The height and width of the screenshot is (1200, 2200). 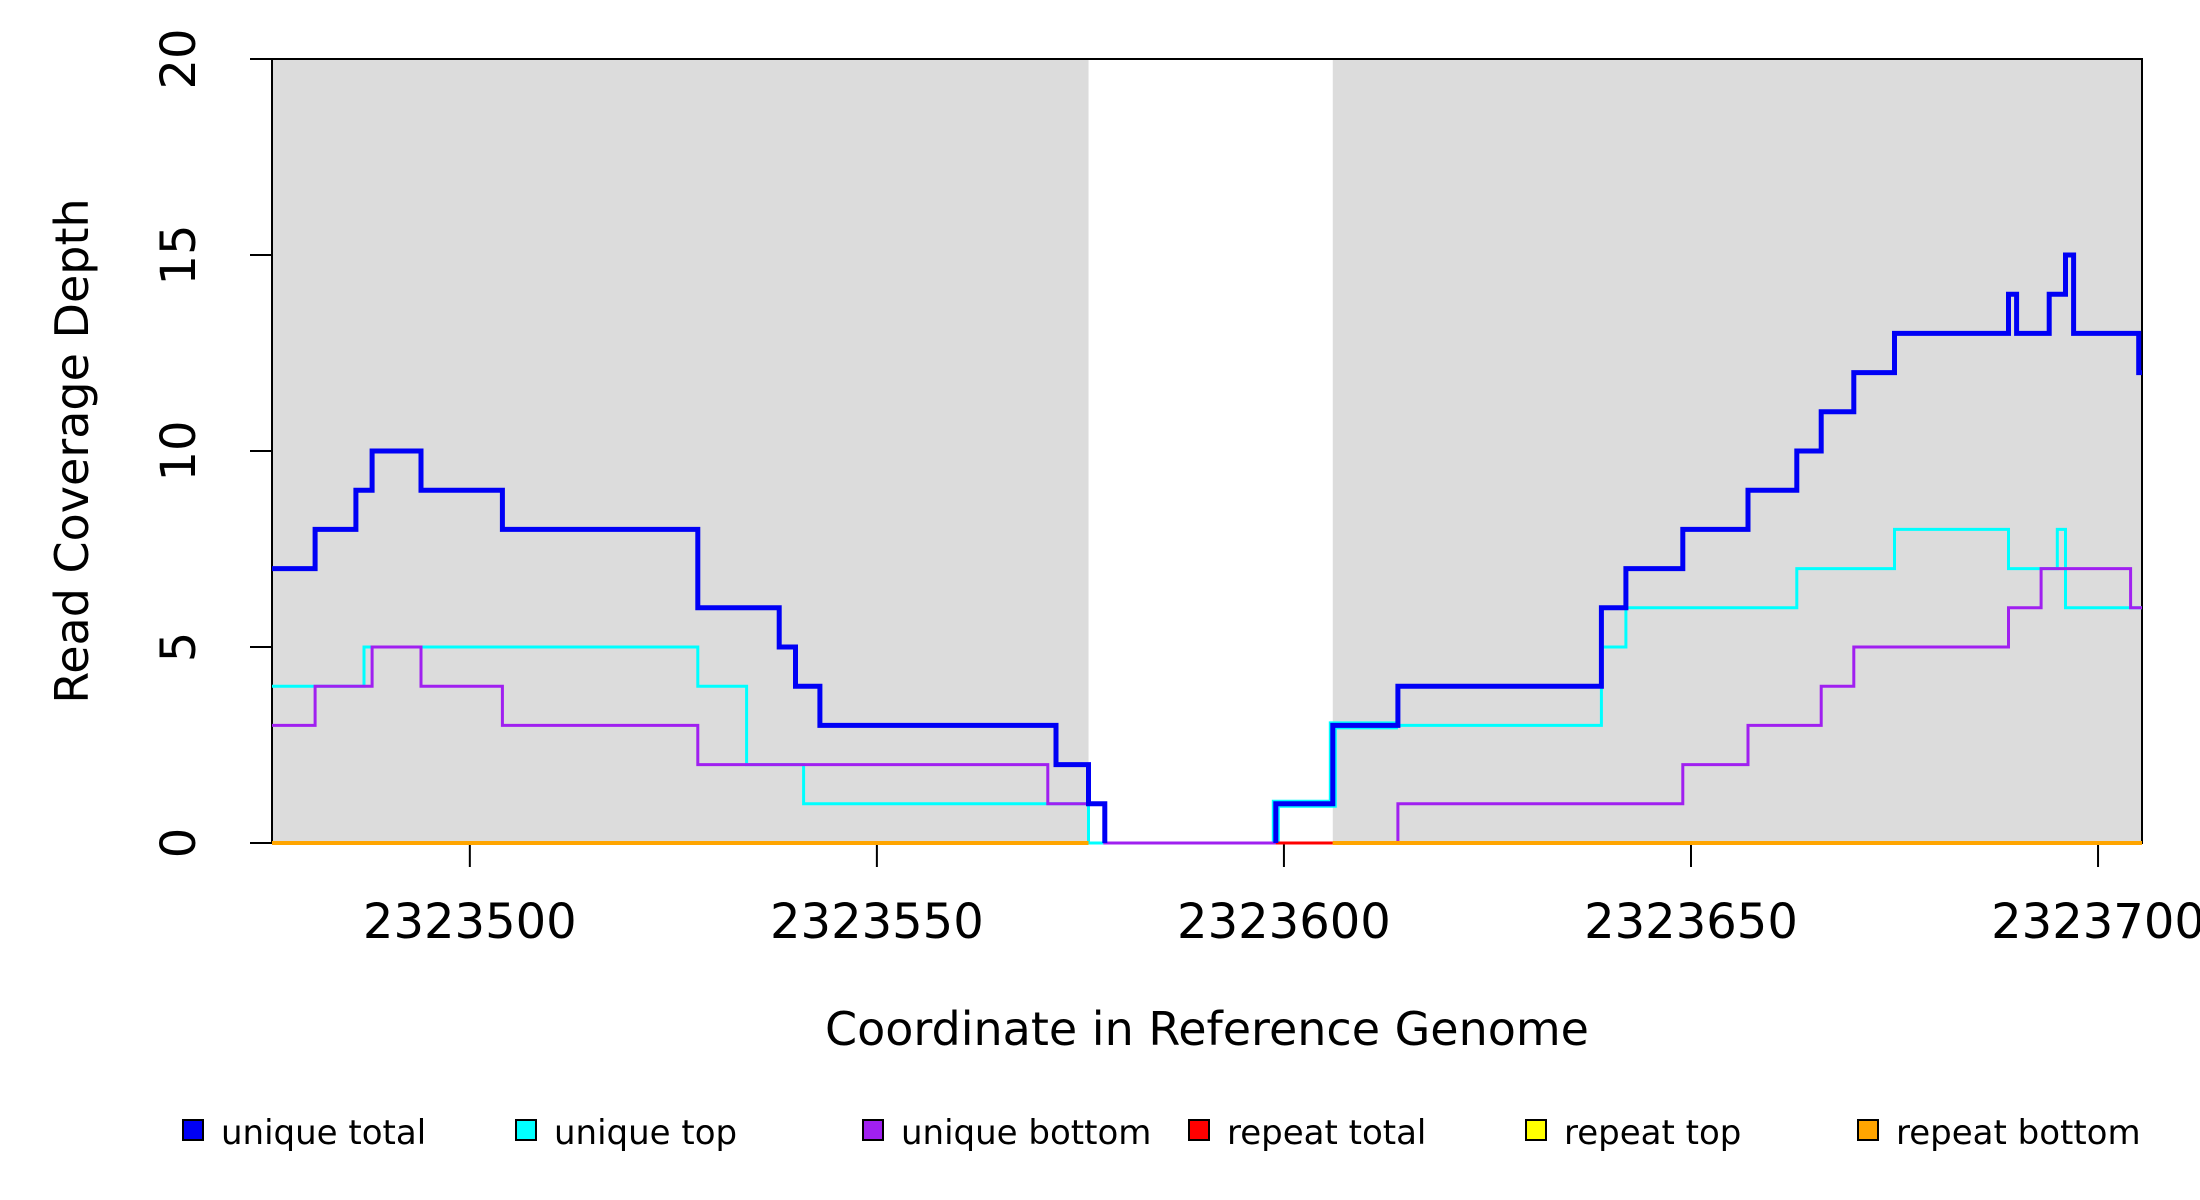 I want to click on y-tick-label: 10, so click(x=179, y=450).